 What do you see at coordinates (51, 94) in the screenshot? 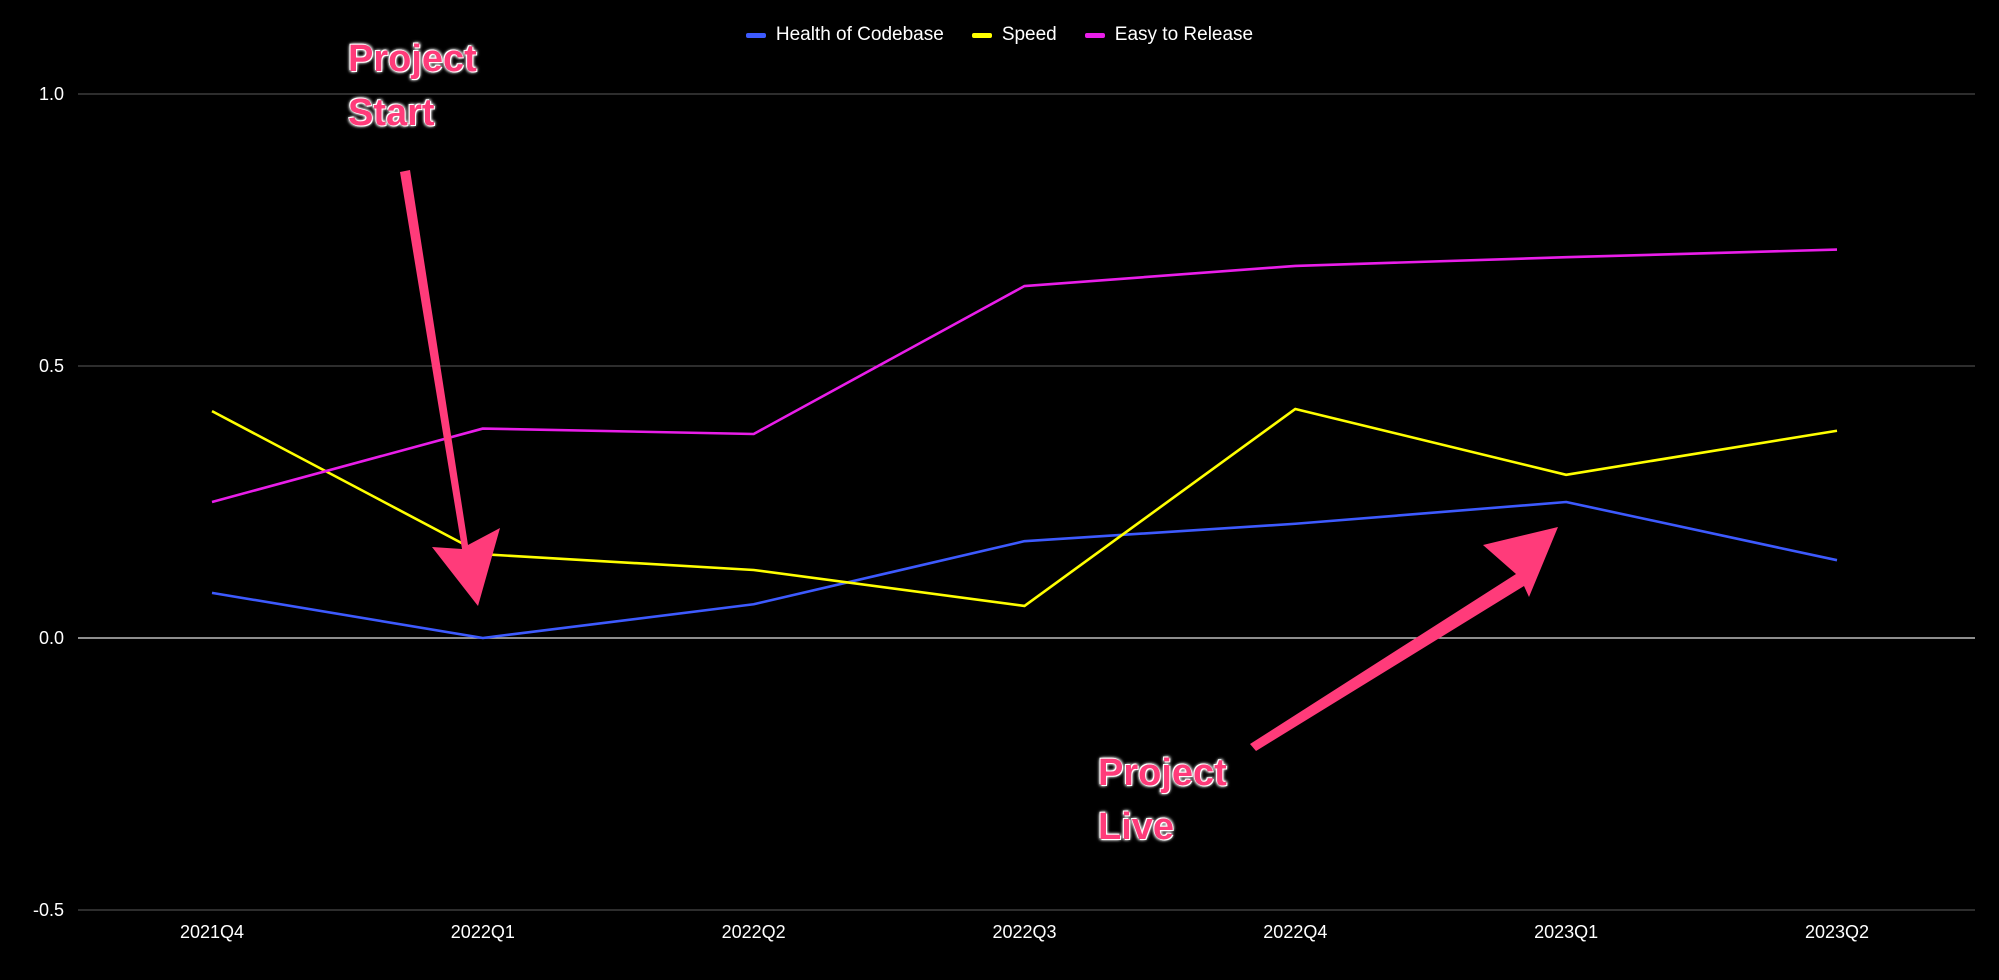
I see `y-tick-label: 1.0` at bounding box center [51, 94].